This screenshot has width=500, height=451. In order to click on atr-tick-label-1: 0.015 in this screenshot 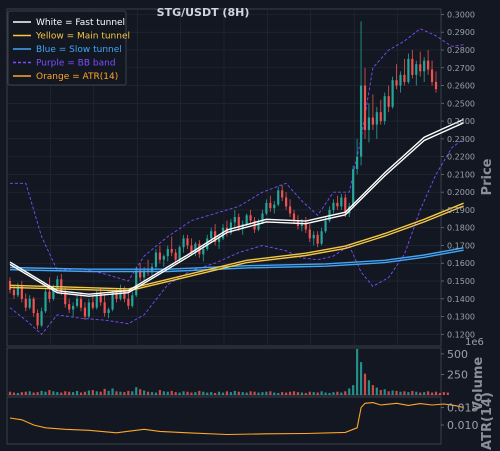, I will do `click(463, 407)`.